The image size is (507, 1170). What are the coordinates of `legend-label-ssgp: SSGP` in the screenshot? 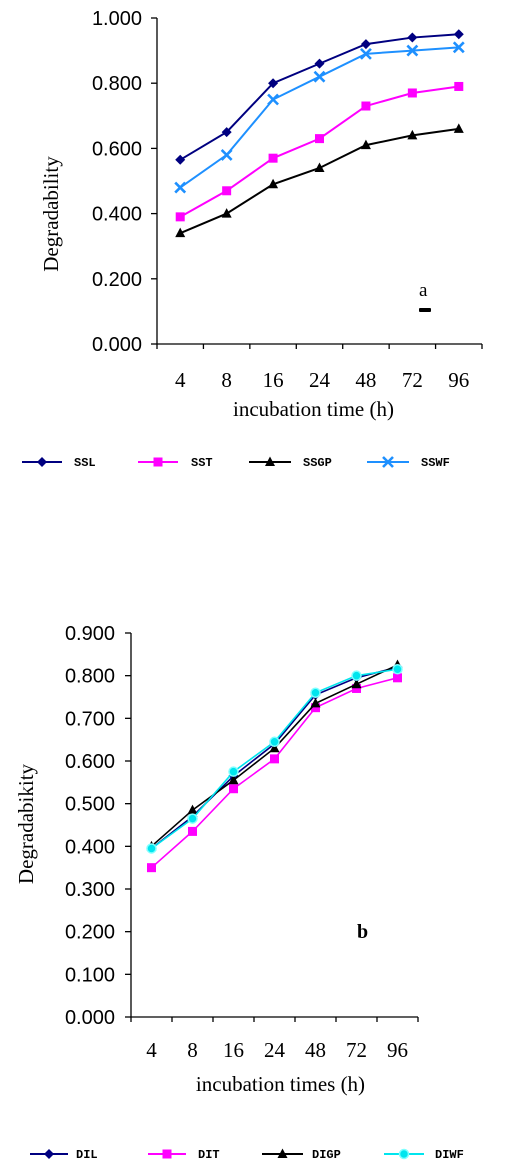 It's located at (317, 463).